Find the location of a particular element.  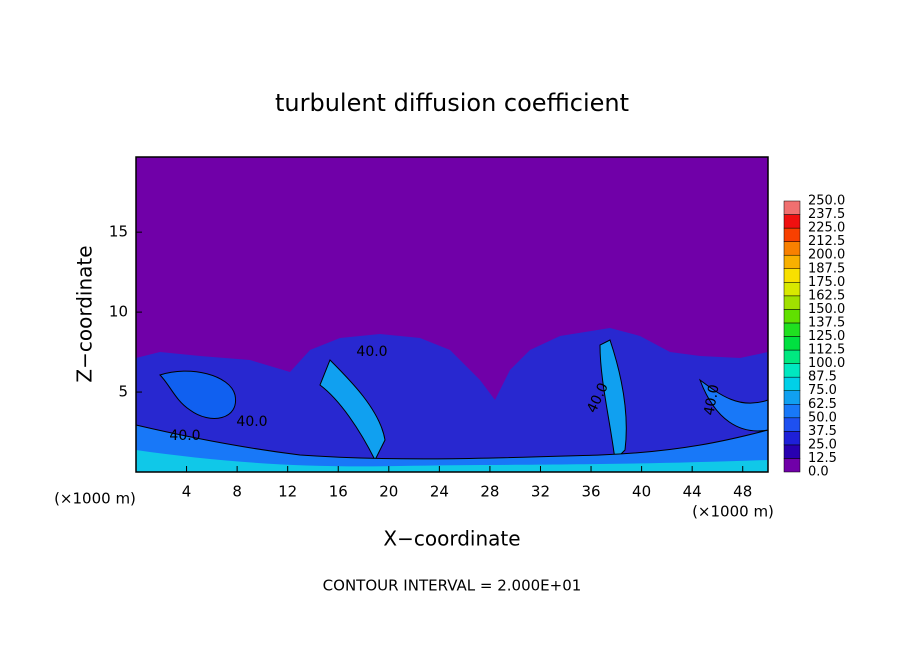

x-tick-label: 32 is located at coordinates (540, 492).